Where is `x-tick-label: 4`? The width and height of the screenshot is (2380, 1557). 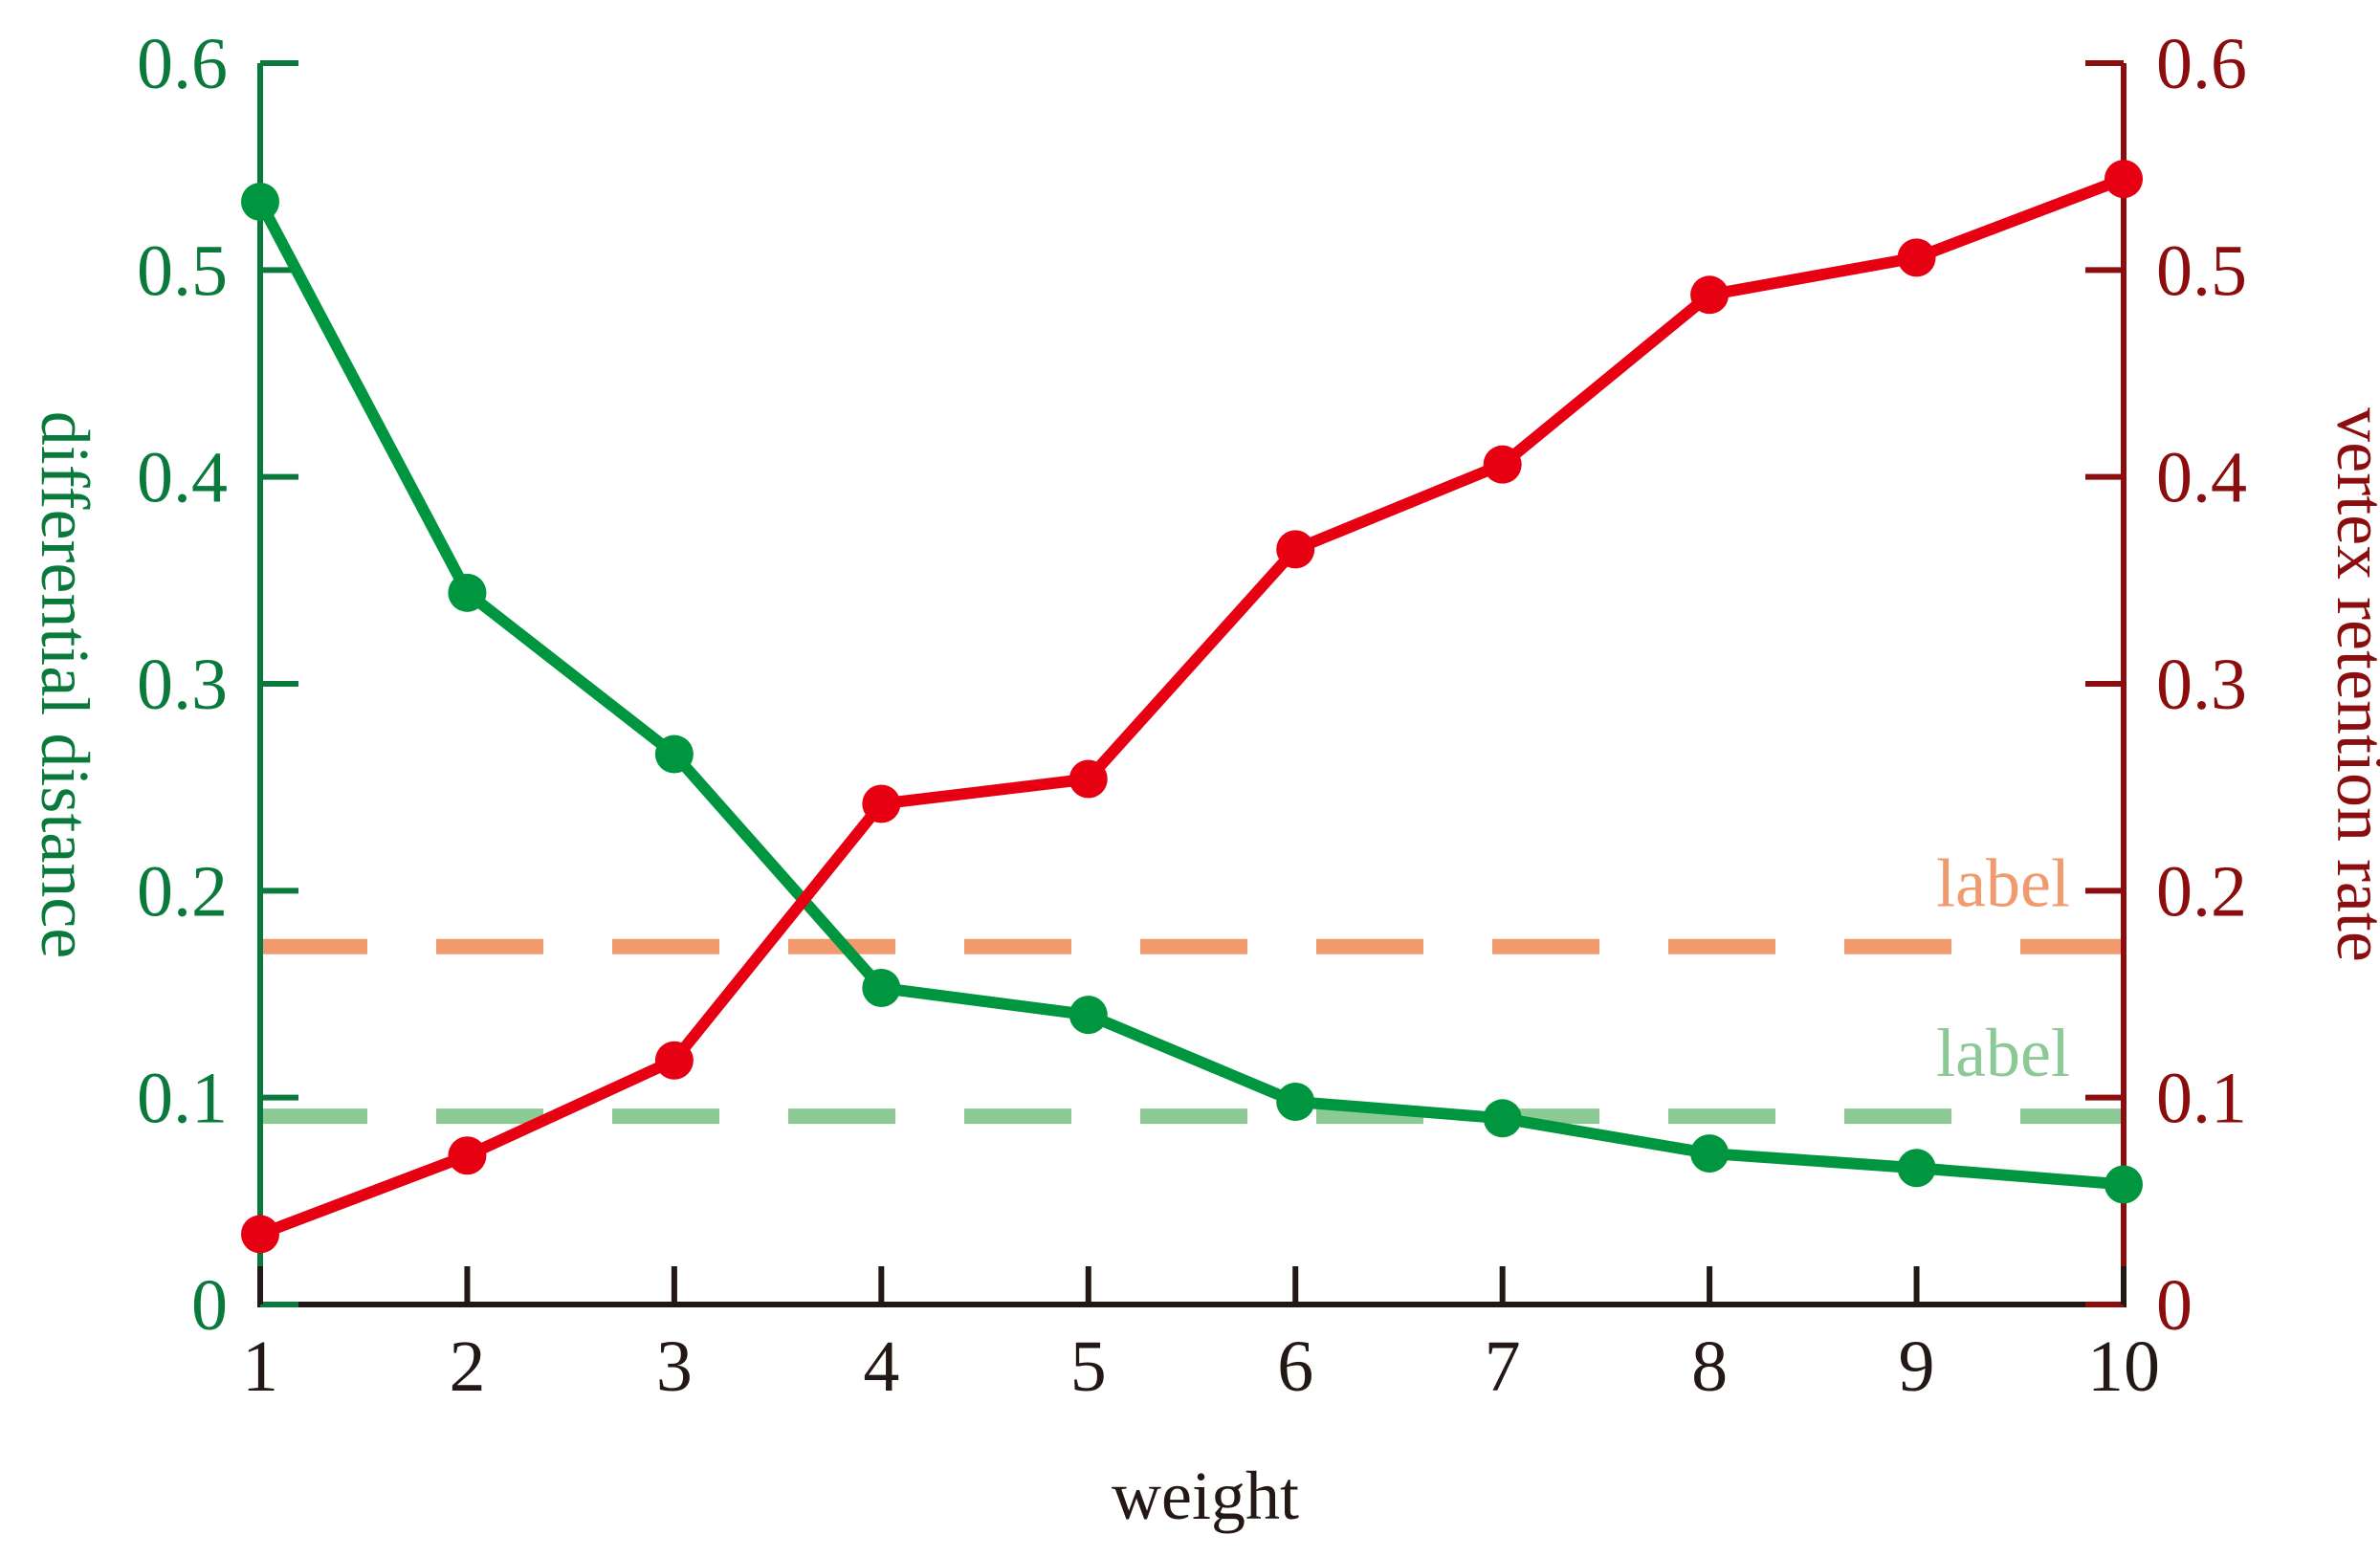
x-tick-label: 4 is located at coordinates (881, 1367).